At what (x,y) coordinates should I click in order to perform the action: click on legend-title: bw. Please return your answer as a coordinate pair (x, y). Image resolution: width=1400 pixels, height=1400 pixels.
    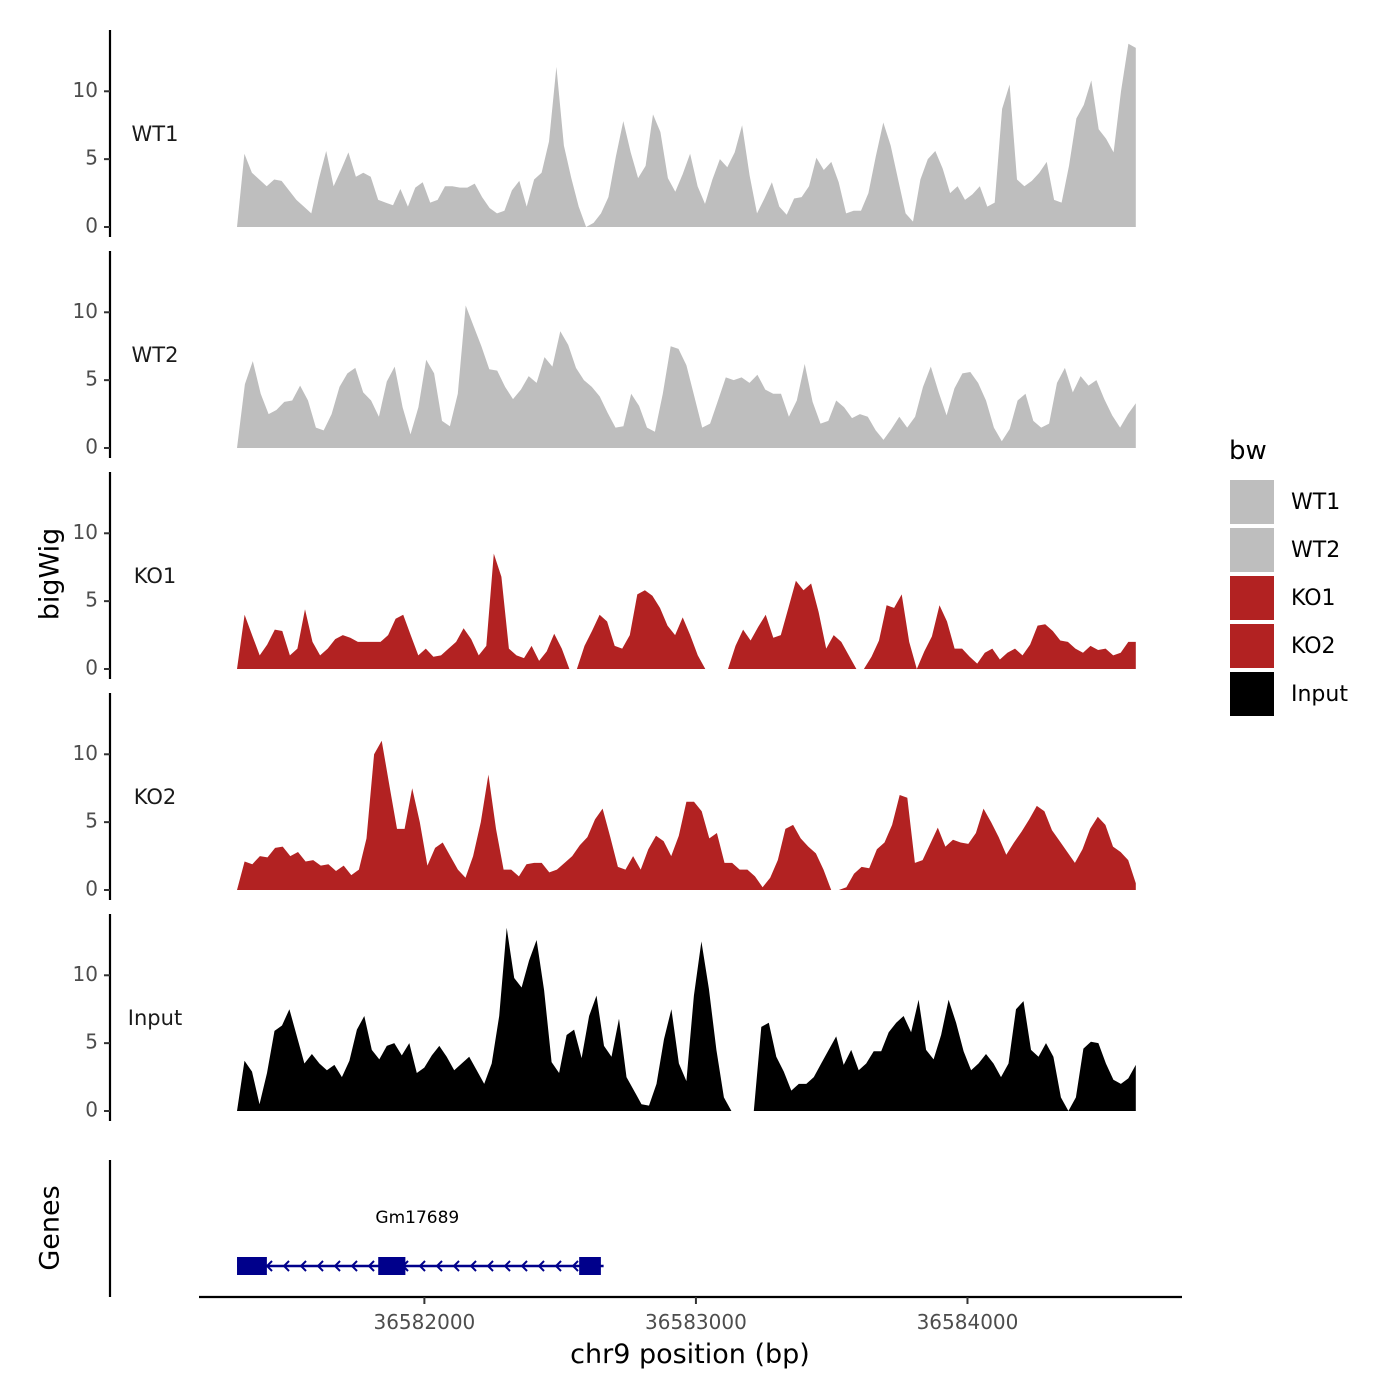
    Looking at the image, I should click on (1248, 451).